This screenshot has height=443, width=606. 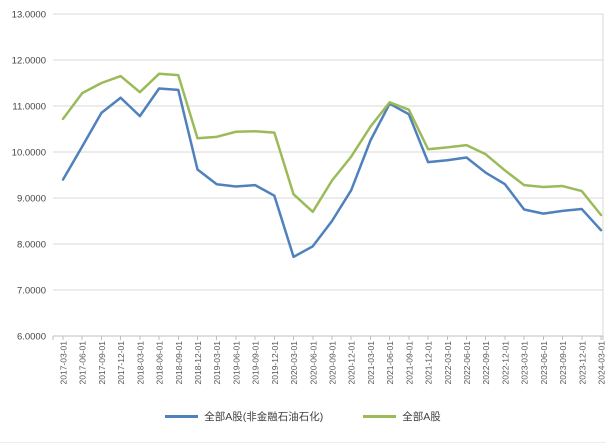 What do you see at coordinates (486, 363) in the screenshot?
I see `x-axis-tick-label: 2022-09-01` at bounding box center [486, 363].